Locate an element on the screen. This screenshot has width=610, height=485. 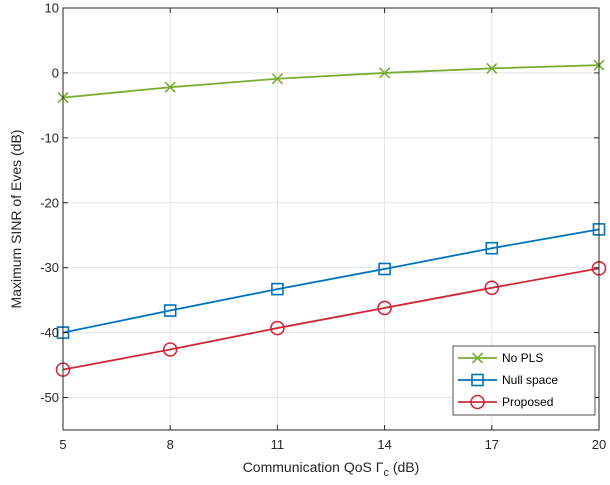
legend-label-no-pls: No PLS is located at coordinates (522, 358).